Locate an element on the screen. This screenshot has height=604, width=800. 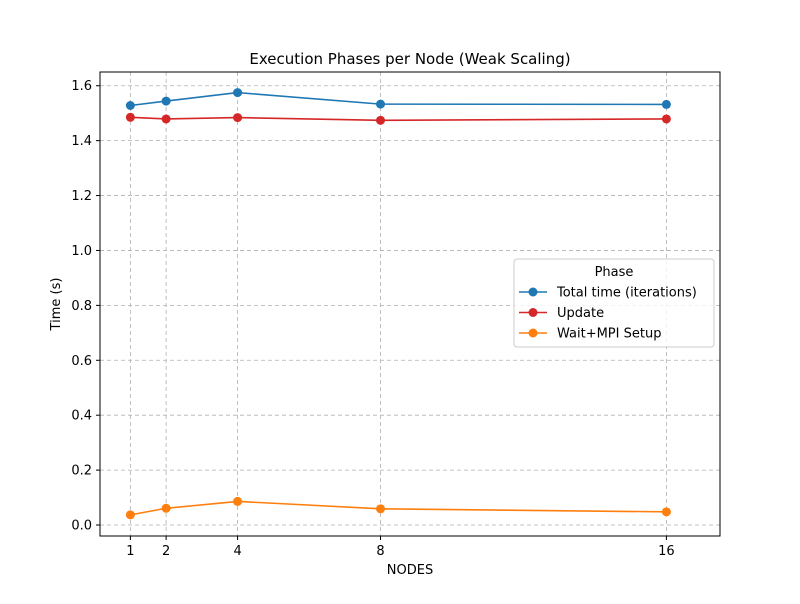
legend-box is located at coordinates (614, 303).